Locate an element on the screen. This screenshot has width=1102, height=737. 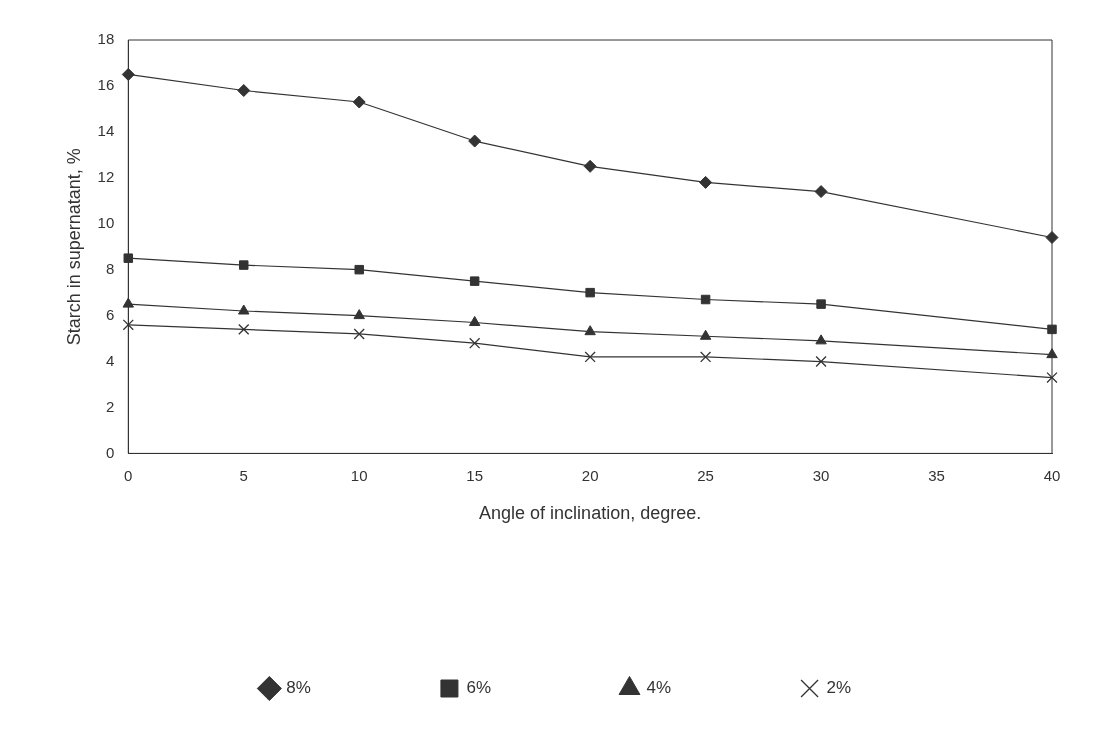
x-axis-title: Angle of inclination, degree. is located at coordinates (590, 513).